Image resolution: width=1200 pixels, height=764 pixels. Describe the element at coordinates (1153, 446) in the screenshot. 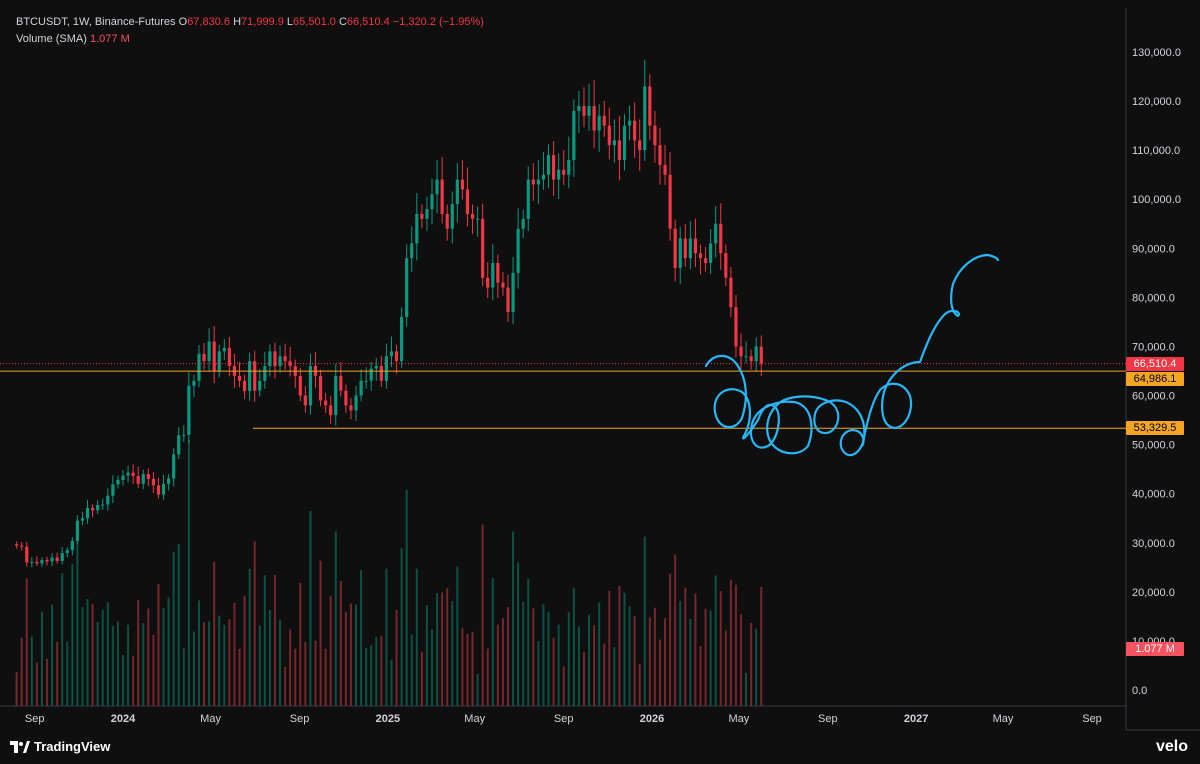

I see `price-tick-label: 50,000.0` at that location.